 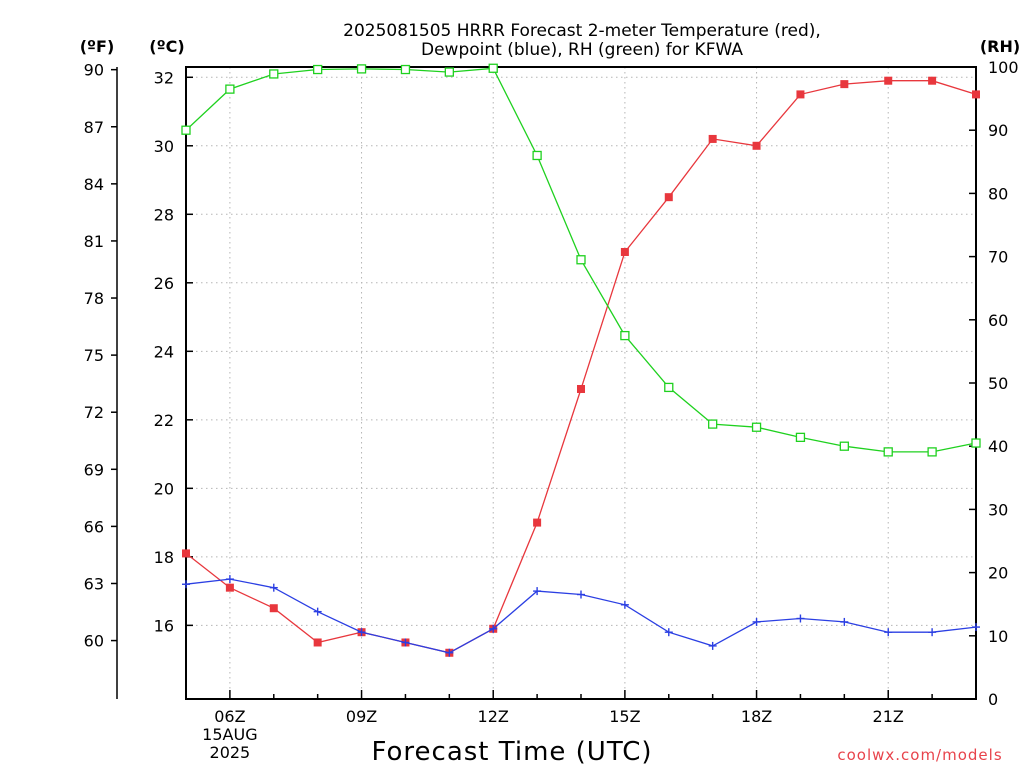 I want to click on x-tick-label: 21Z, so click(x=888, y=716).